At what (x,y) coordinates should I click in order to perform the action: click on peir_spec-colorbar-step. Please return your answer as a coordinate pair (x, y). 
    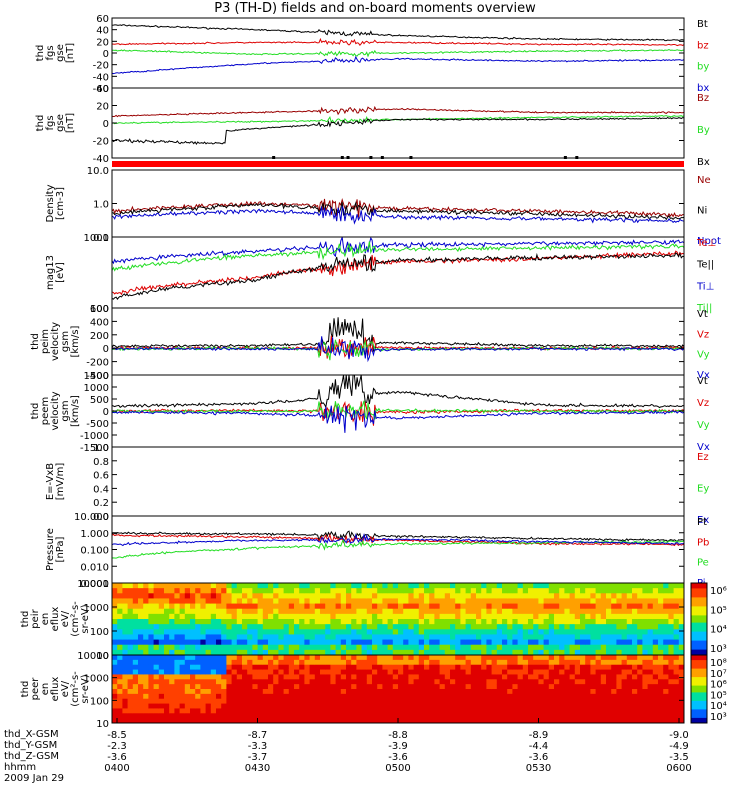
    Looking at the image, I should click on (699, 602).